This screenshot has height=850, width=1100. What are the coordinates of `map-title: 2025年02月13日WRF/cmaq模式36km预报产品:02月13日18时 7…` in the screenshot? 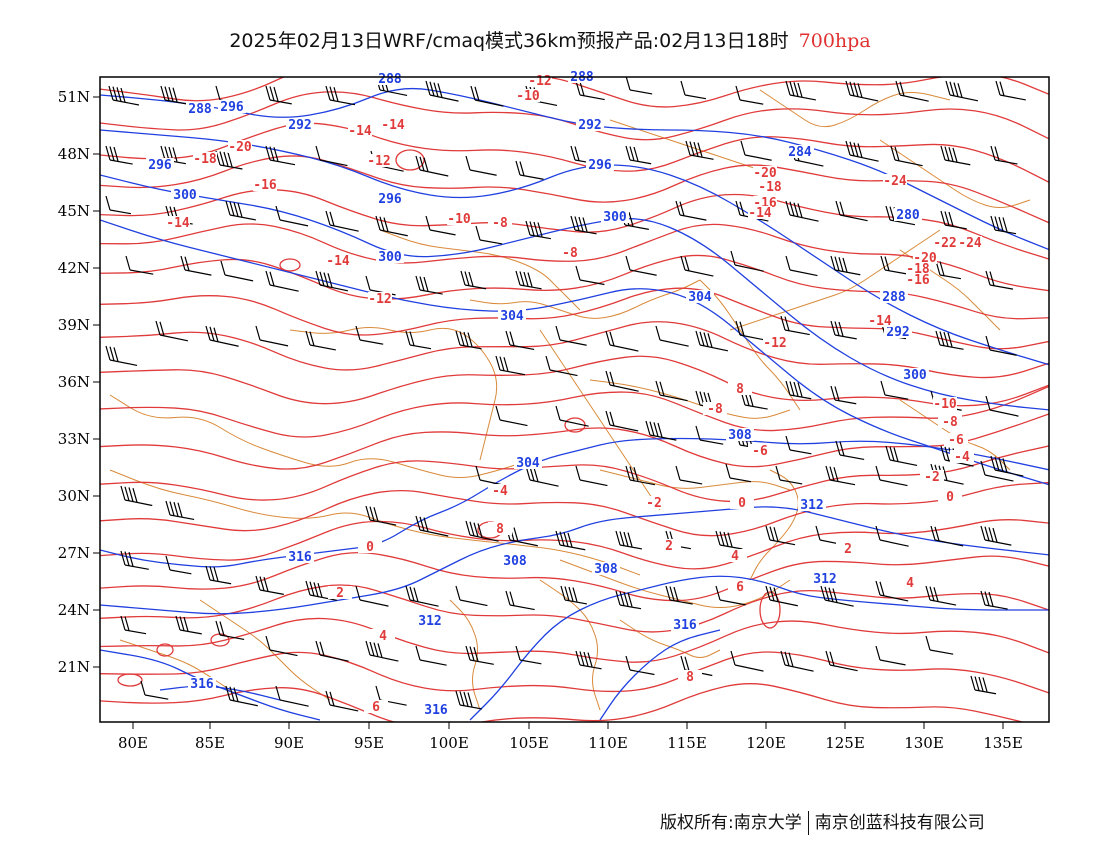 It's located at (550, 39).